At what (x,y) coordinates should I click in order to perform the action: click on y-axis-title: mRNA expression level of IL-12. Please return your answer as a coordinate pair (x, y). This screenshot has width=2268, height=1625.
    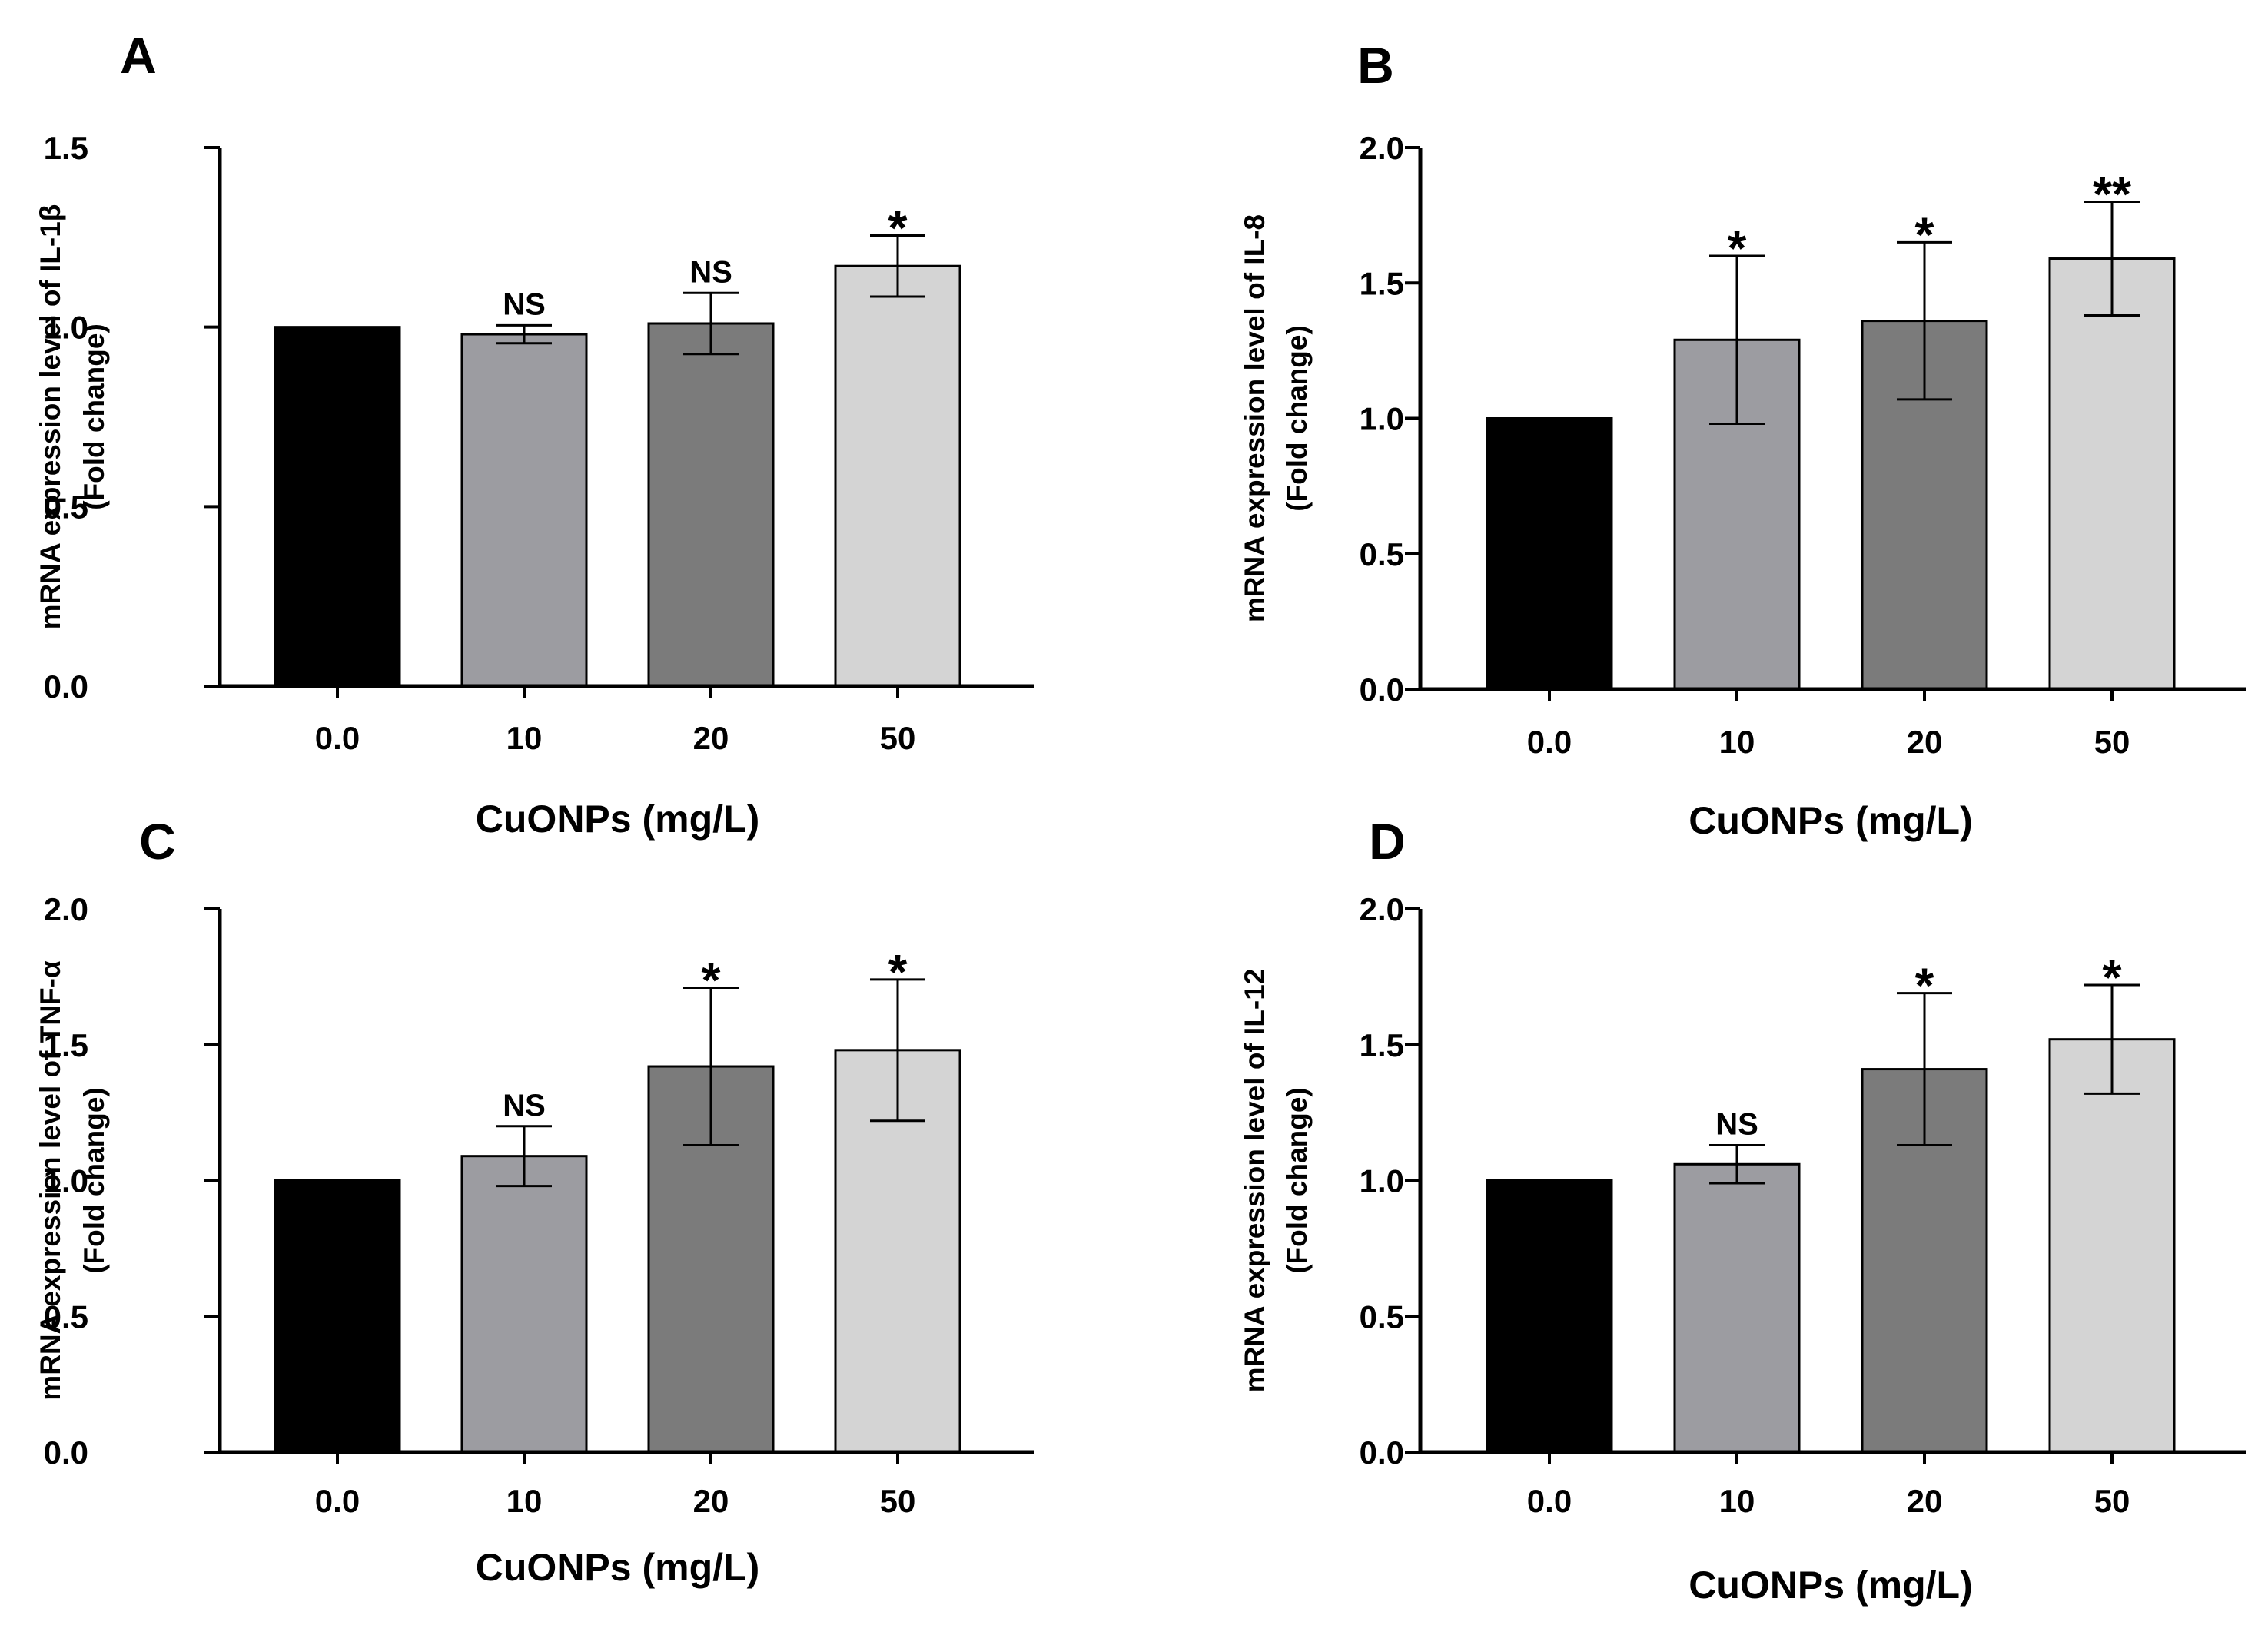
    Looking at the image, I should click on (1254, 1181).